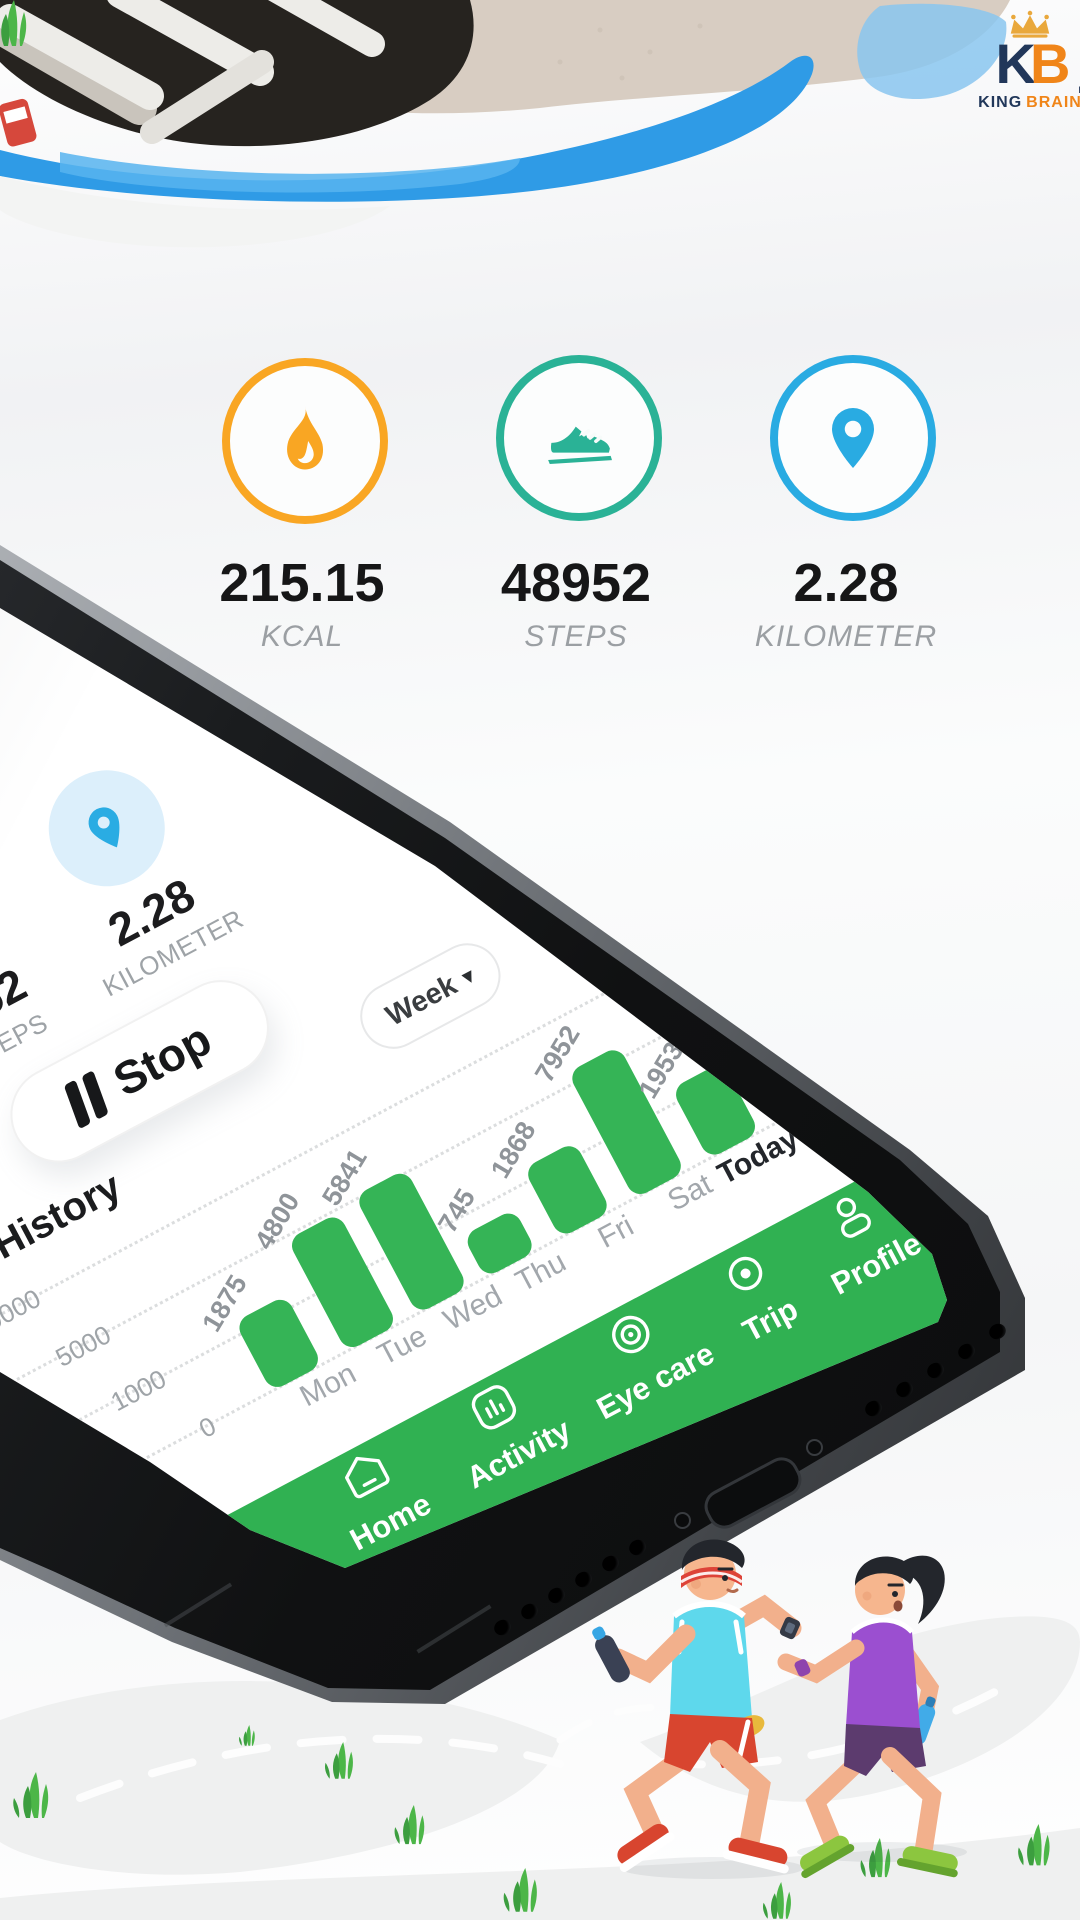 The image size is (1080, 1920). I want to click on flame-icon, so click(305, 438).